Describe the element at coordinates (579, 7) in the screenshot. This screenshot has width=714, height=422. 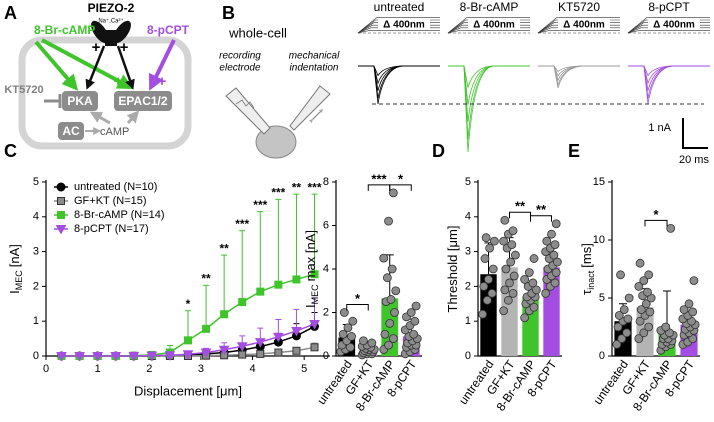
I see `condition-label: KT5720` at that location.